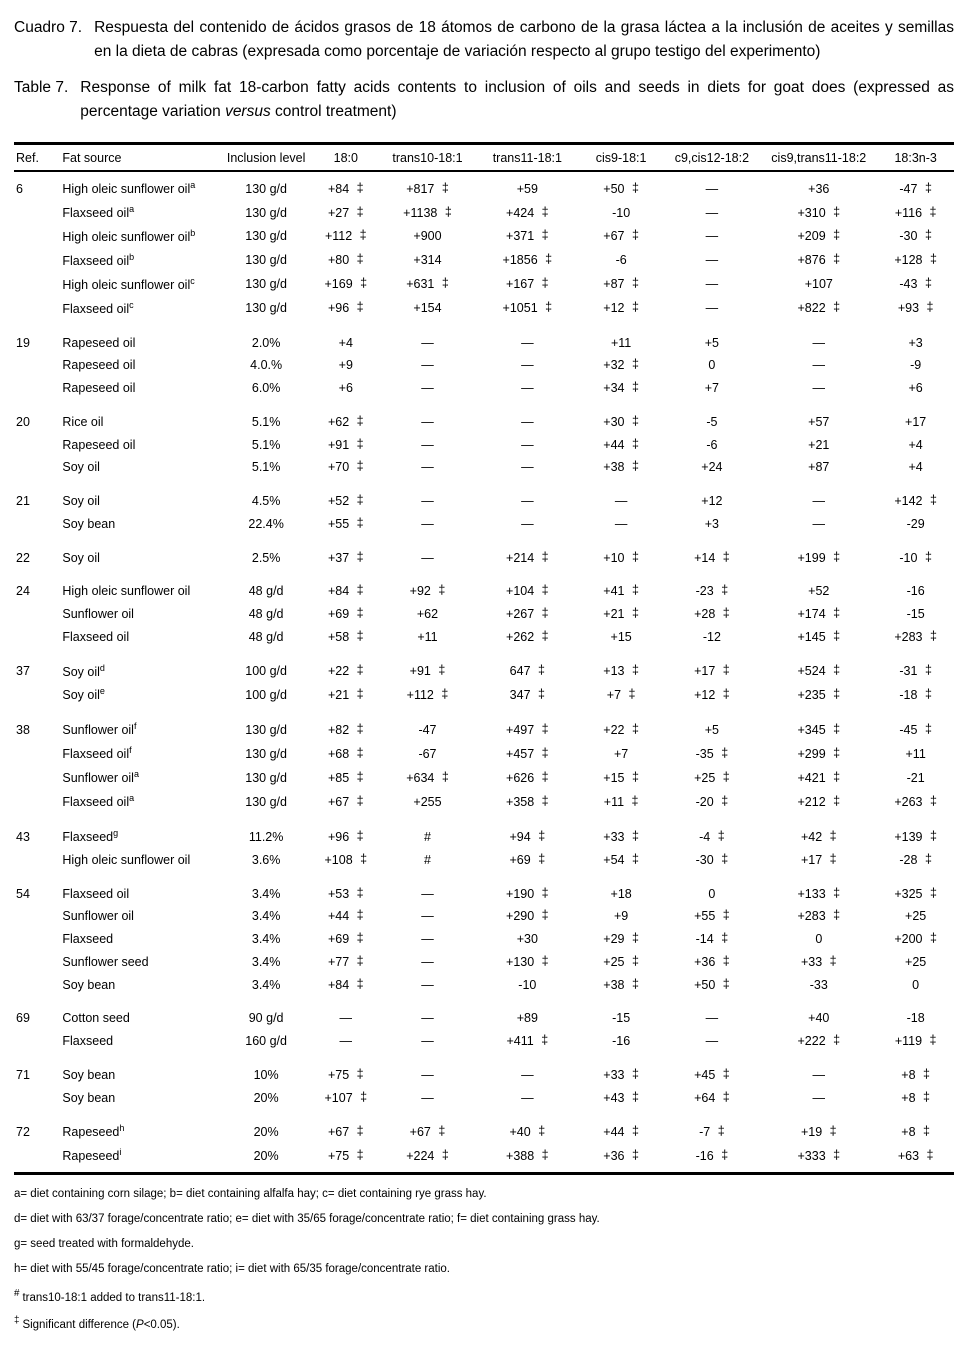 The image size is (968, 1352). I want to click on fat-source-cell: Rapeseed oil, so click(99, 388).